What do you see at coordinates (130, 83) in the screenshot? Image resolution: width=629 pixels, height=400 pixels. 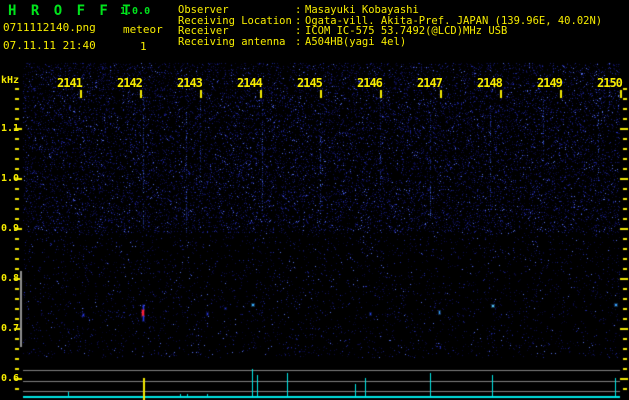 I see `x-axis-tick-label: 2142` at bounding box center [130, 83].